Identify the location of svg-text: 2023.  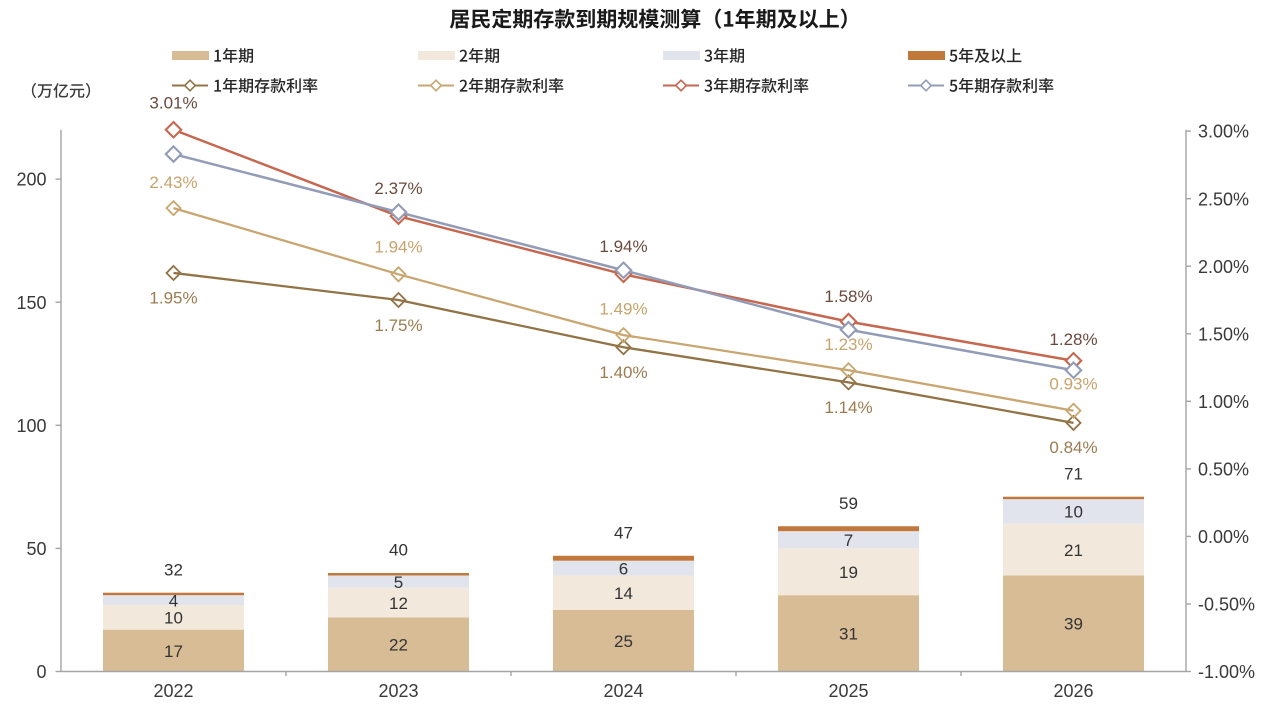
(398, 691).